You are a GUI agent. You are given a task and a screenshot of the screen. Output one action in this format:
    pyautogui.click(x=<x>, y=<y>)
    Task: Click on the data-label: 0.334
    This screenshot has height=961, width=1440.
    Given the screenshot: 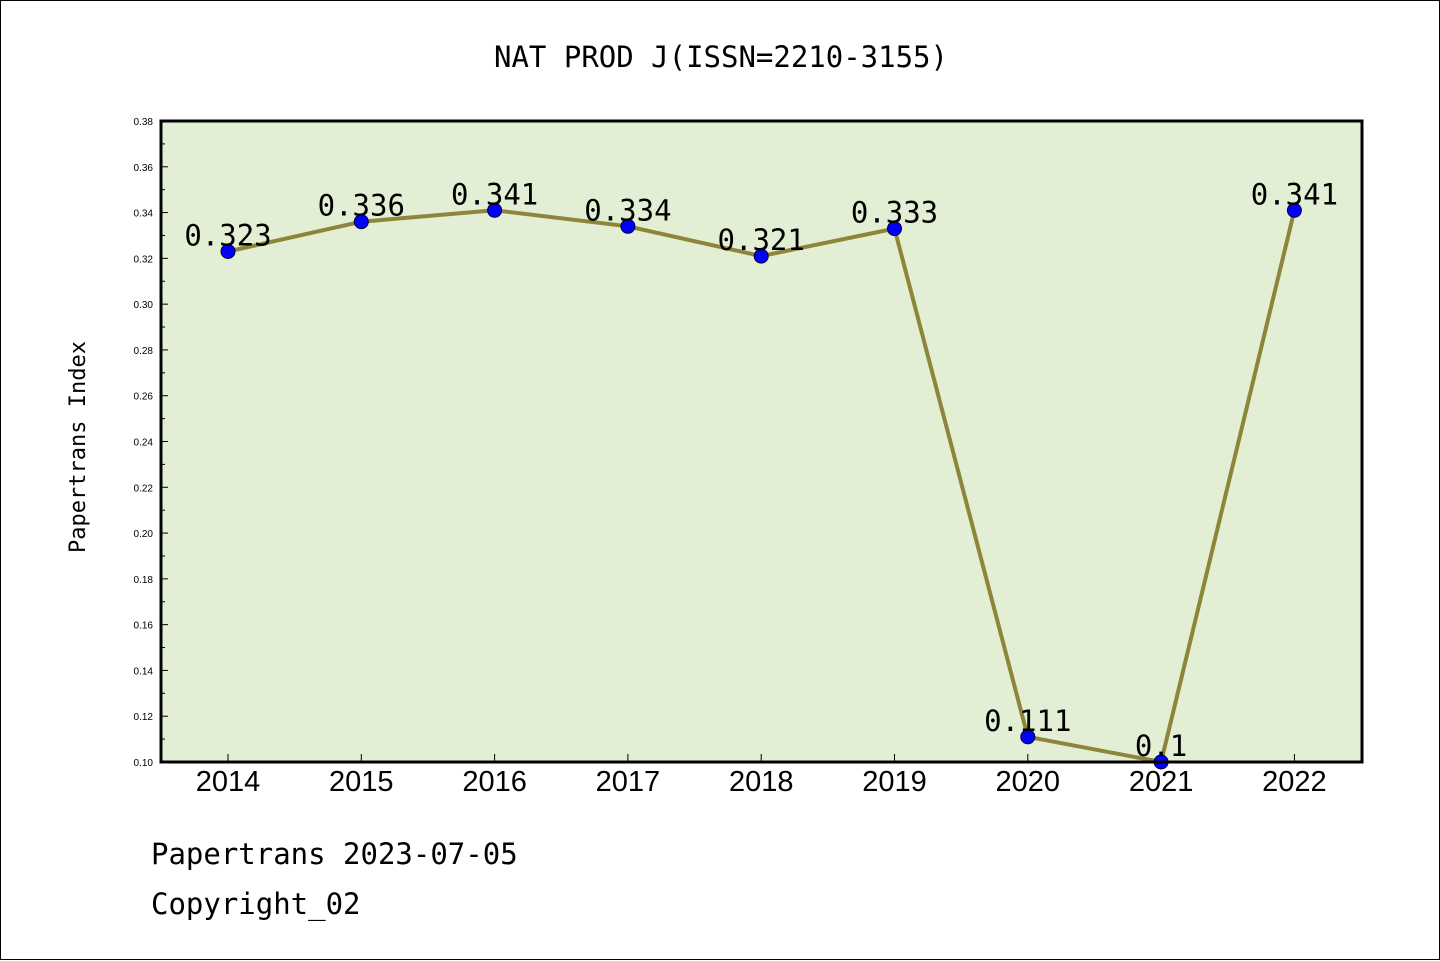 What is the action you would take?
    pyautogui.click(x=627, y=210)
    